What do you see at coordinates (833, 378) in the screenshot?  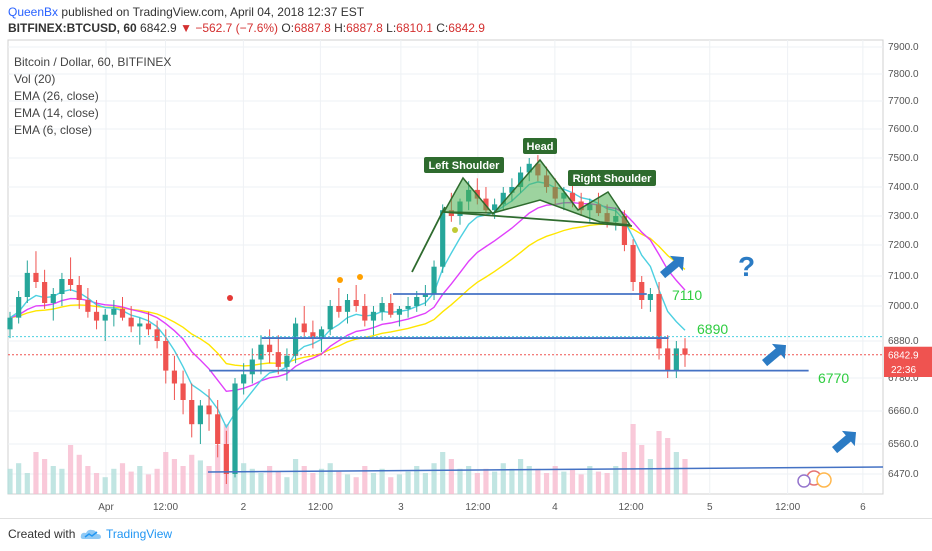 I see `level-label: 6770` at bounding box center [833, 378].